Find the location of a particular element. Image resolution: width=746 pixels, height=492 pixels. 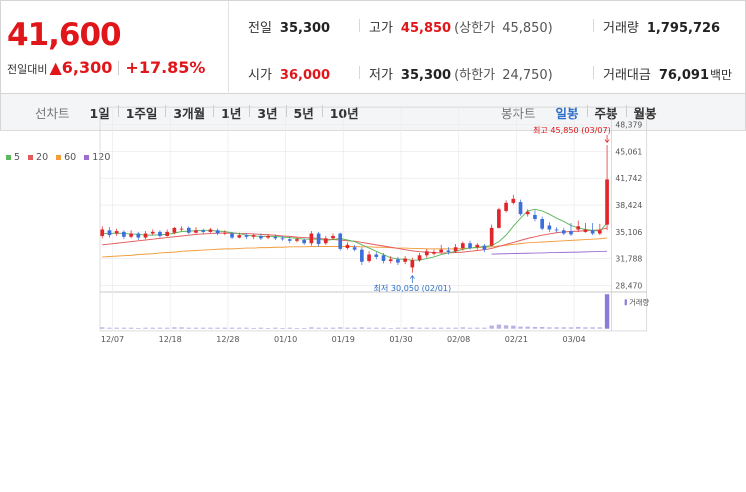

tab-period-5y: 5년 is located at coordinates (303, 112).